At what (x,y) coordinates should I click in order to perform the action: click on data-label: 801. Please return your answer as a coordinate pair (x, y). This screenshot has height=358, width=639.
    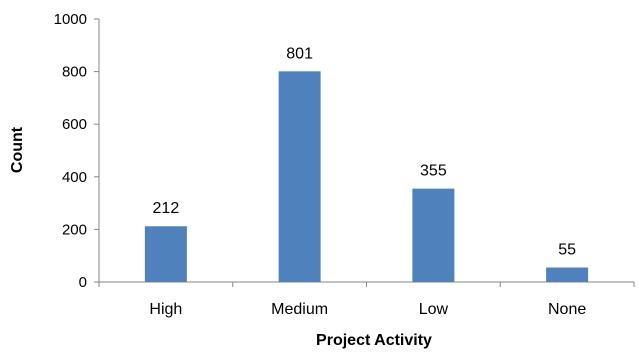
    Looking at the image, I should click on (299, 53).